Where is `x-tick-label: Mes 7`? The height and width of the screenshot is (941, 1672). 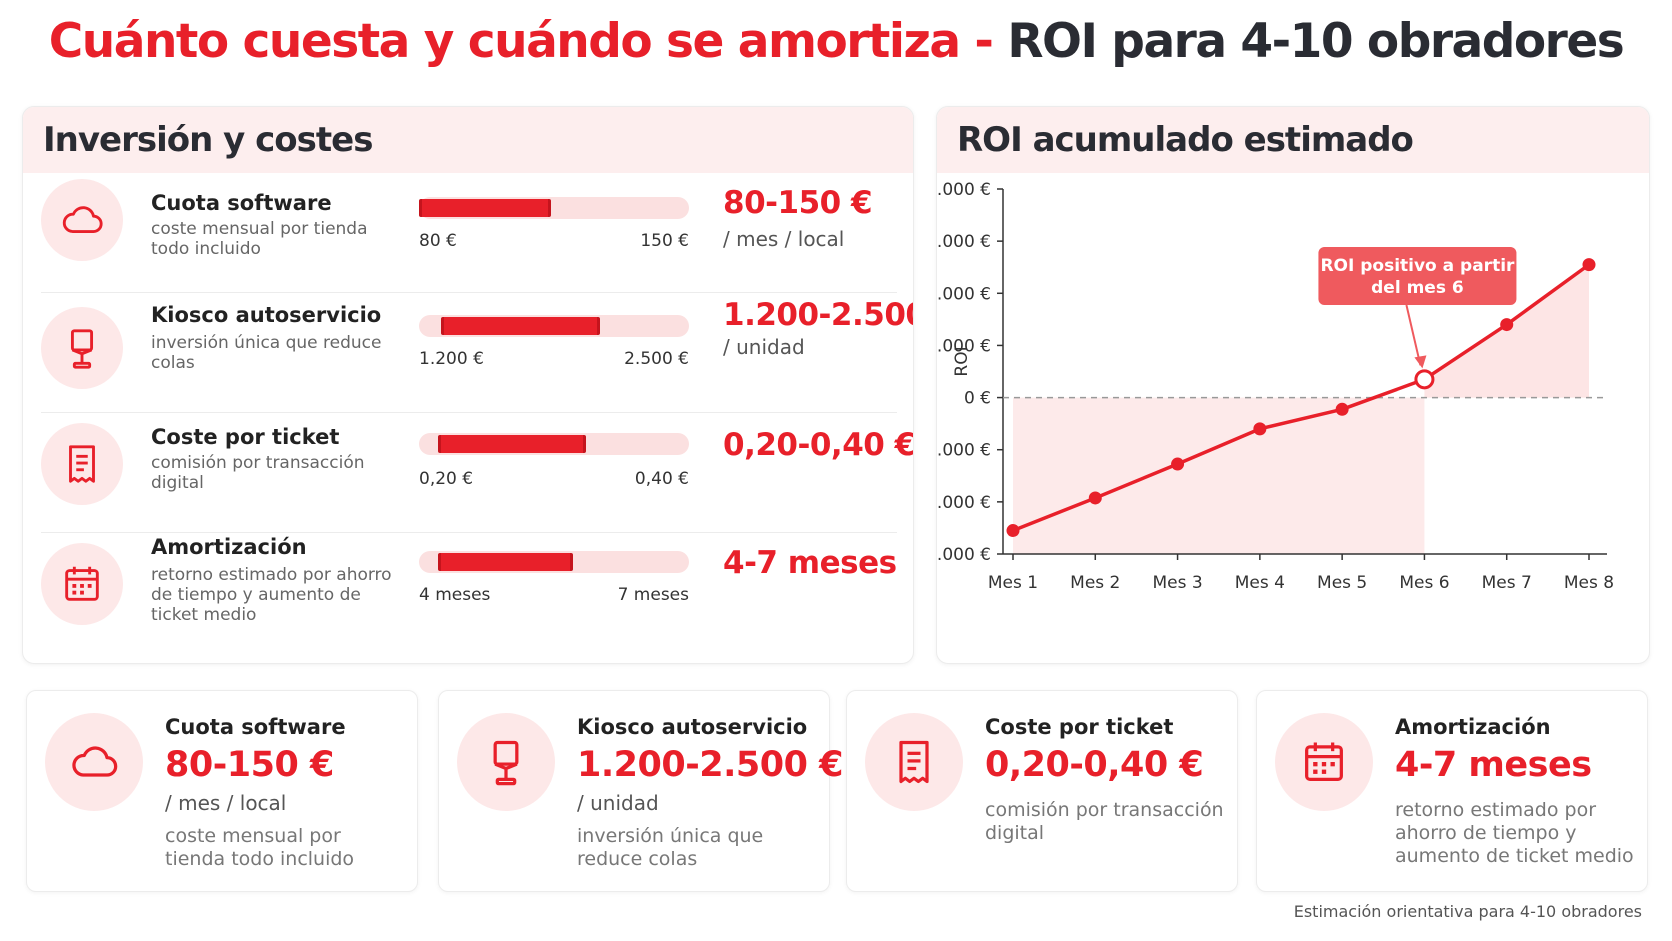 x-tick-label: Mes 7 is located at coordinates (1507, 583).